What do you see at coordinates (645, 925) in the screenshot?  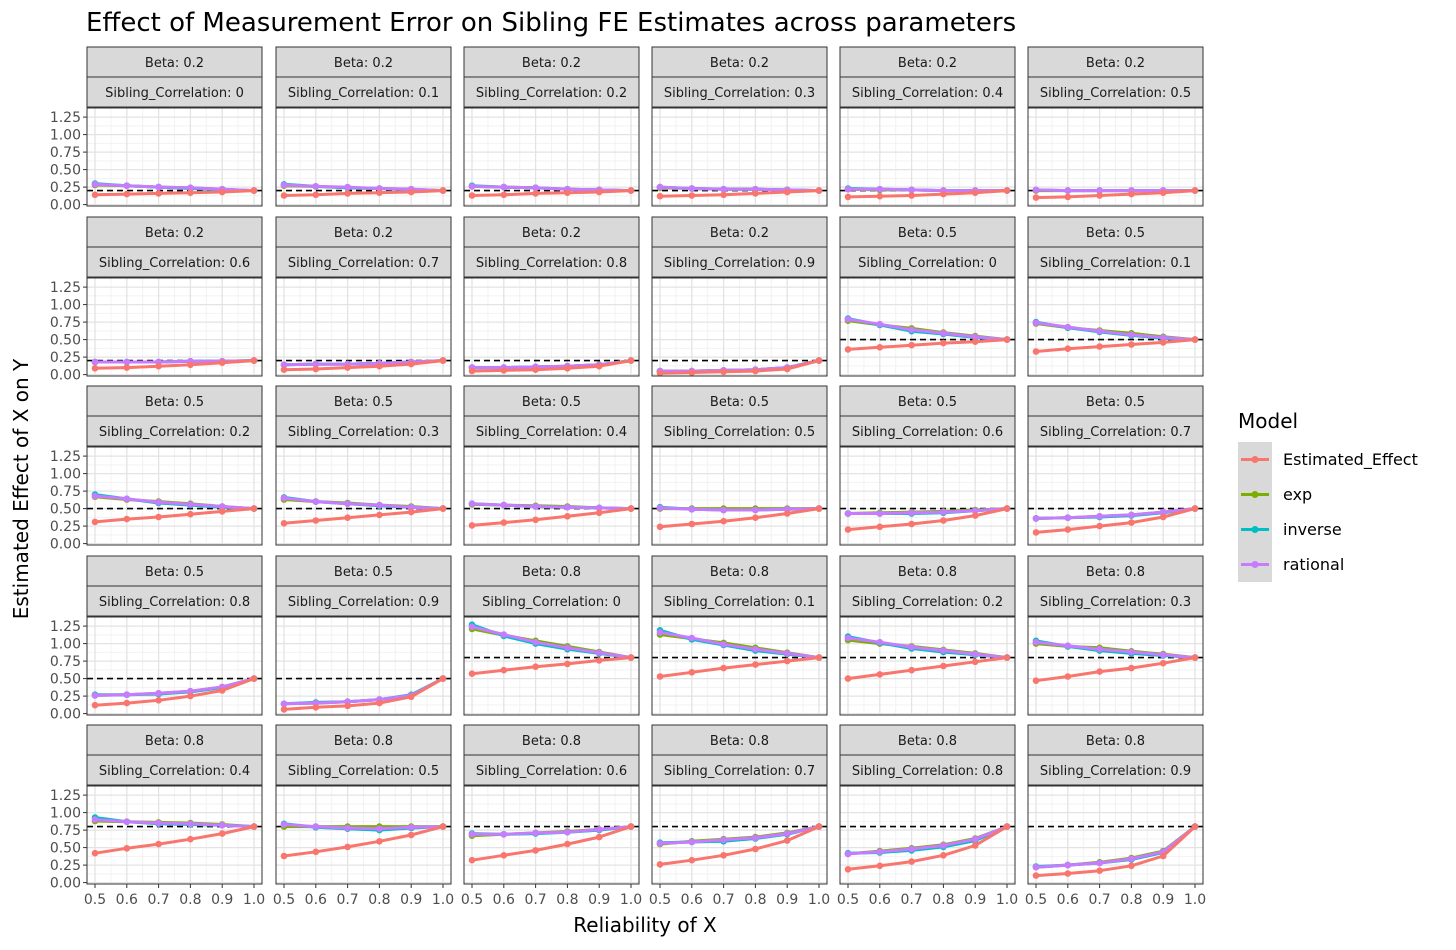 I see `x-axis-title: Reliability of X` at bounding box center [645, 925].